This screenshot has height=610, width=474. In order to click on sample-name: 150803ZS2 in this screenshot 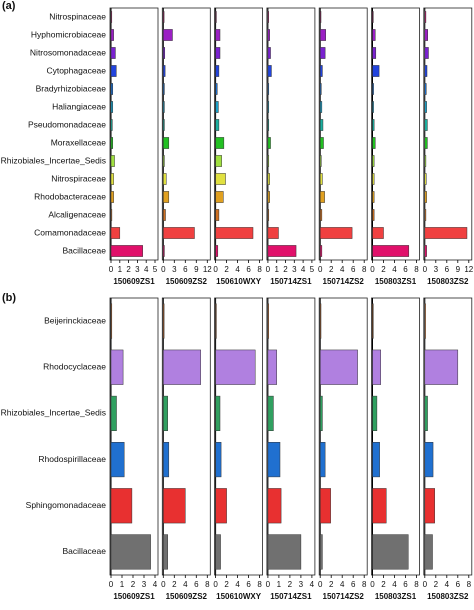, I will do `click(448, 281)`.